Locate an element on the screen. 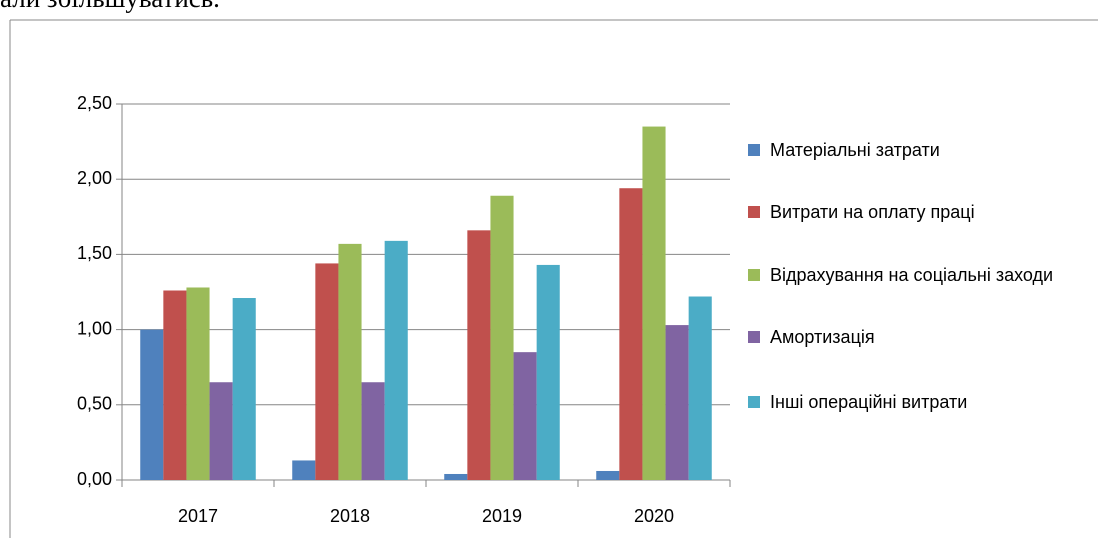 This screenshot has height=538, width=1098. y-tick-label: 0,00 is located at coordinates (94, 479).